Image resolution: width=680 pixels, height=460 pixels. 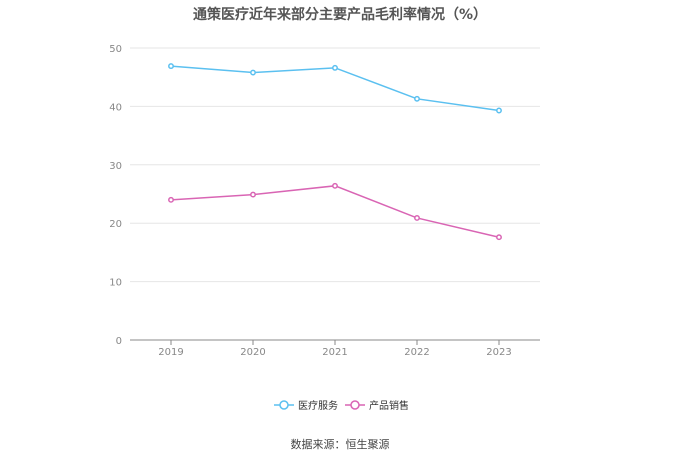 I want to click on x-tick-label: 2019, so click(x=170, y=352).